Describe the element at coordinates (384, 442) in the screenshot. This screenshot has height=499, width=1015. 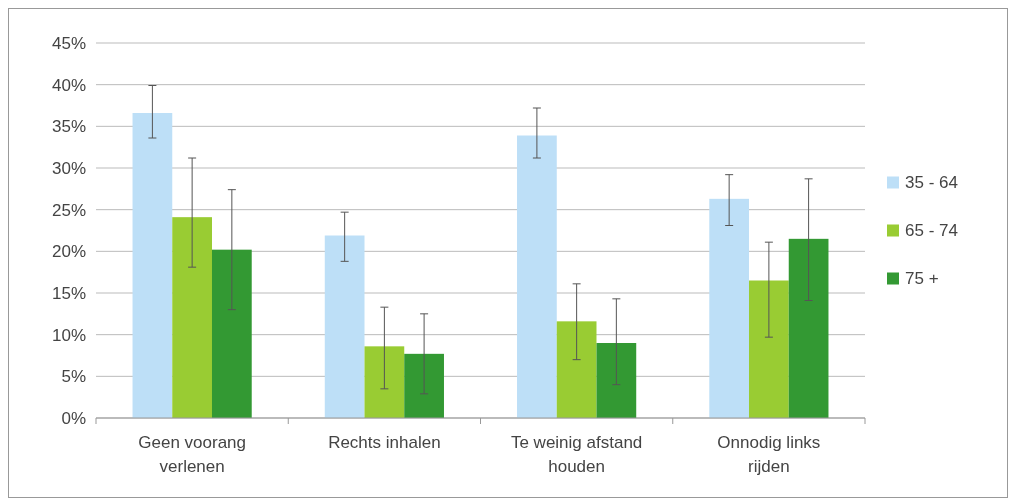
I see `x-tick-label: Rechts inhalen` at that location.